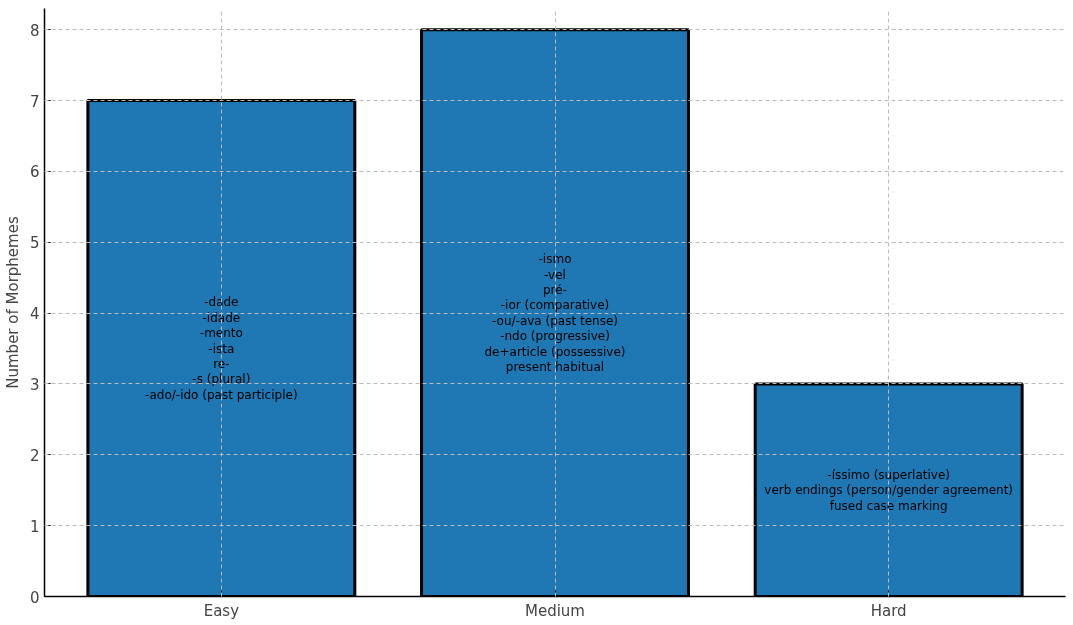  Describe the element at coordinates (34, 526) in the screenshot. I see `y-tick-label: 1` at that location.